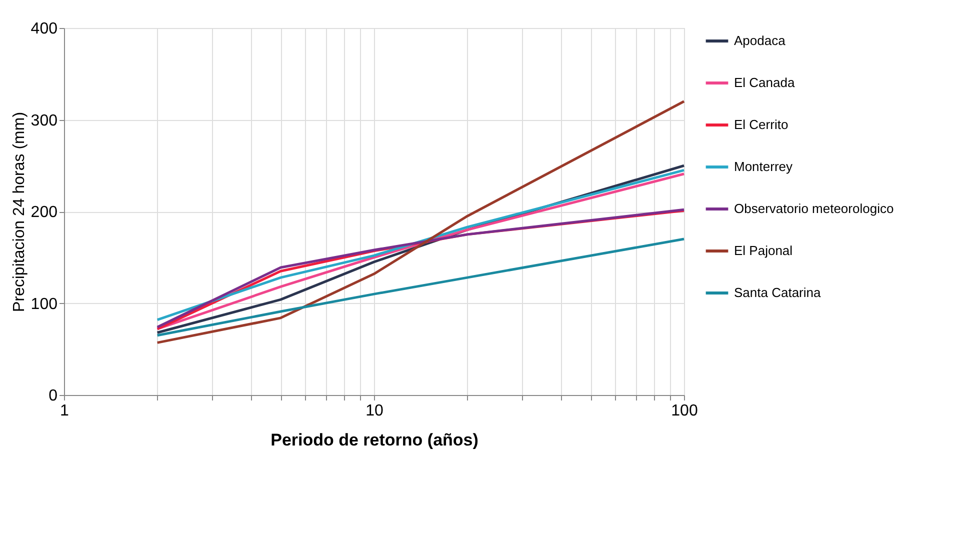 This screenshot has width=969, height=543. I want to click on x-axis-title: Periodo de retorno (años), so click(374, 440).